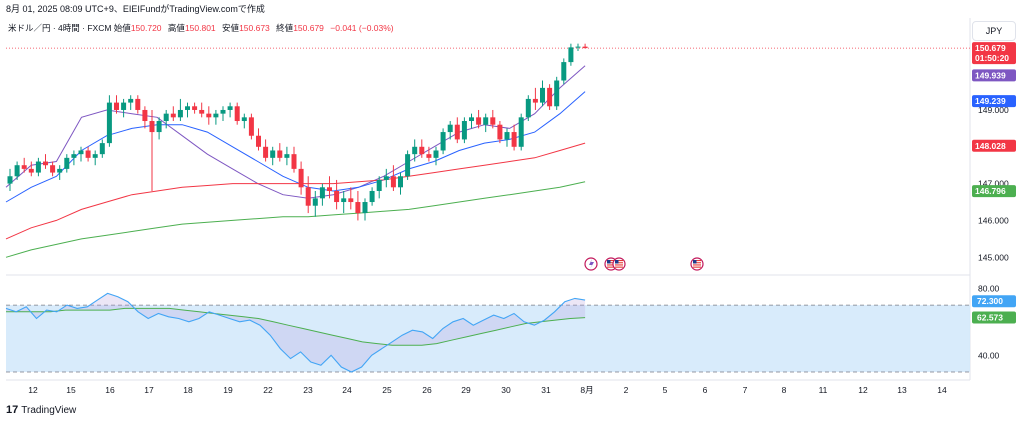 The width and height of the screenshot is (1024, 423). What do you see at coordinates (989, 288) in the screenshot?
I see `rsi-tick-label: 80.00` at bounding box center [989, 288].